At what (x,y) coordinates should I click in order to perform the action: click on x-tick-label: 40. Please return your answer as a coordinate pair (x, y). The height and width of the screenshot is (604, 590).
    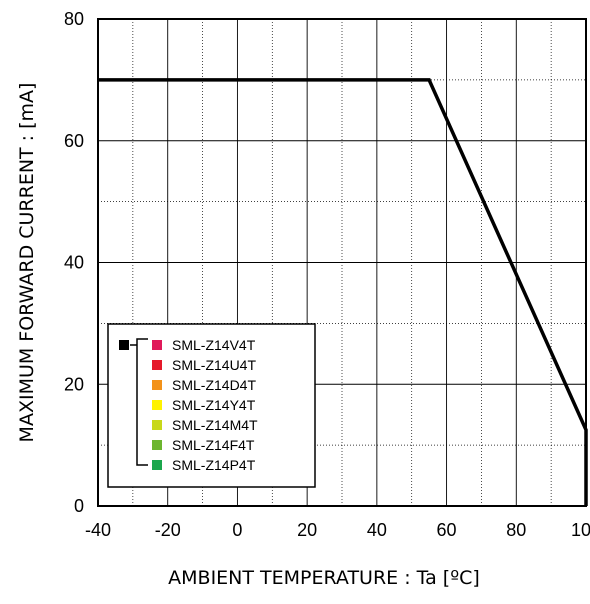
    Looking at the image, I should click on (377, 530).